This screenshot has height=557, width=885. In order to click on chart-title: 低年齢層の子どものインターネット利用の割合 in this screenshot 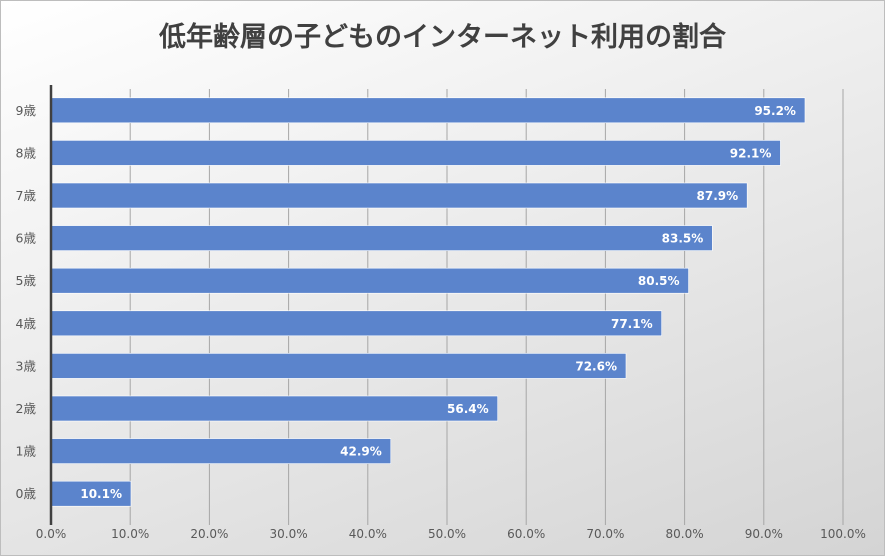, I will do `click(442, 37)`.